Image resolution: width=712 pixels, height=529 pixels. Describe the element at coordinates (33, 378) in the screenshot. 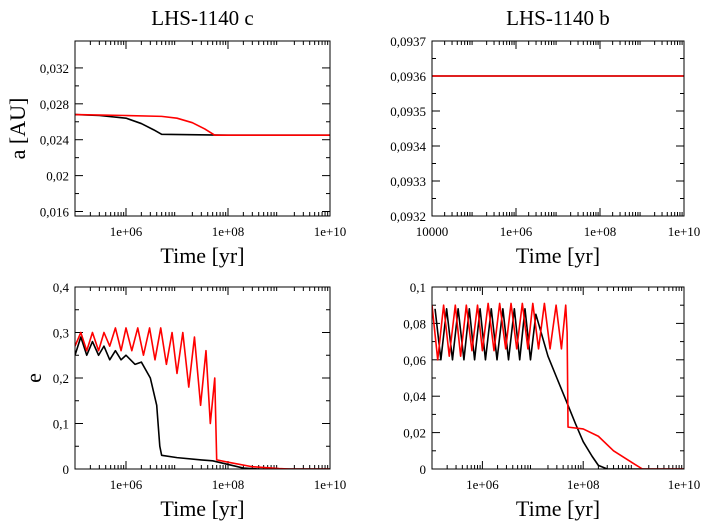

I see `y-axis-label: e` at that location.